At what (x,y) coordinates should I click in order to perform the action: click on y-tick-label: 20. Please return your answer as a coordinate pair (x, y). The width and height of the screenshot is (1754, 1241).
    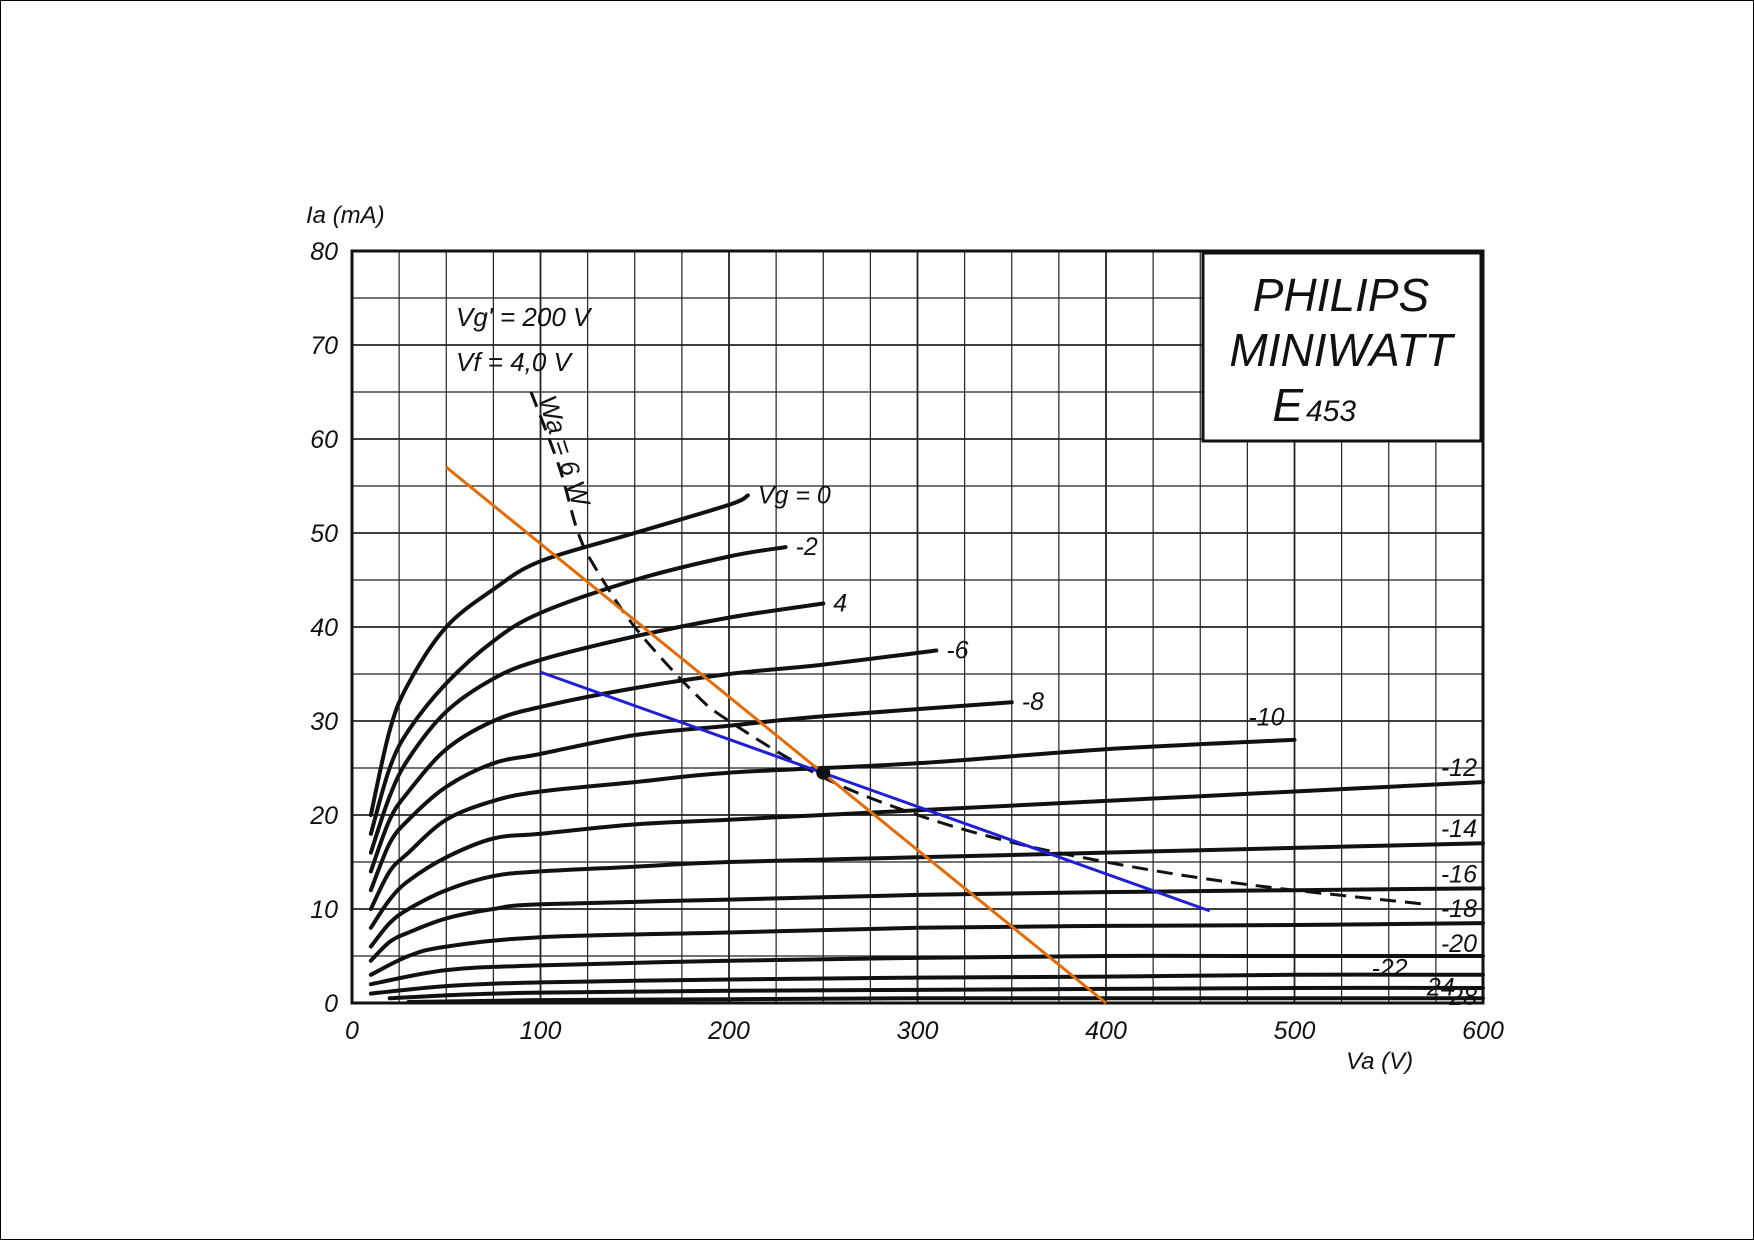
    Looking at the image, I should click on (323, 816).